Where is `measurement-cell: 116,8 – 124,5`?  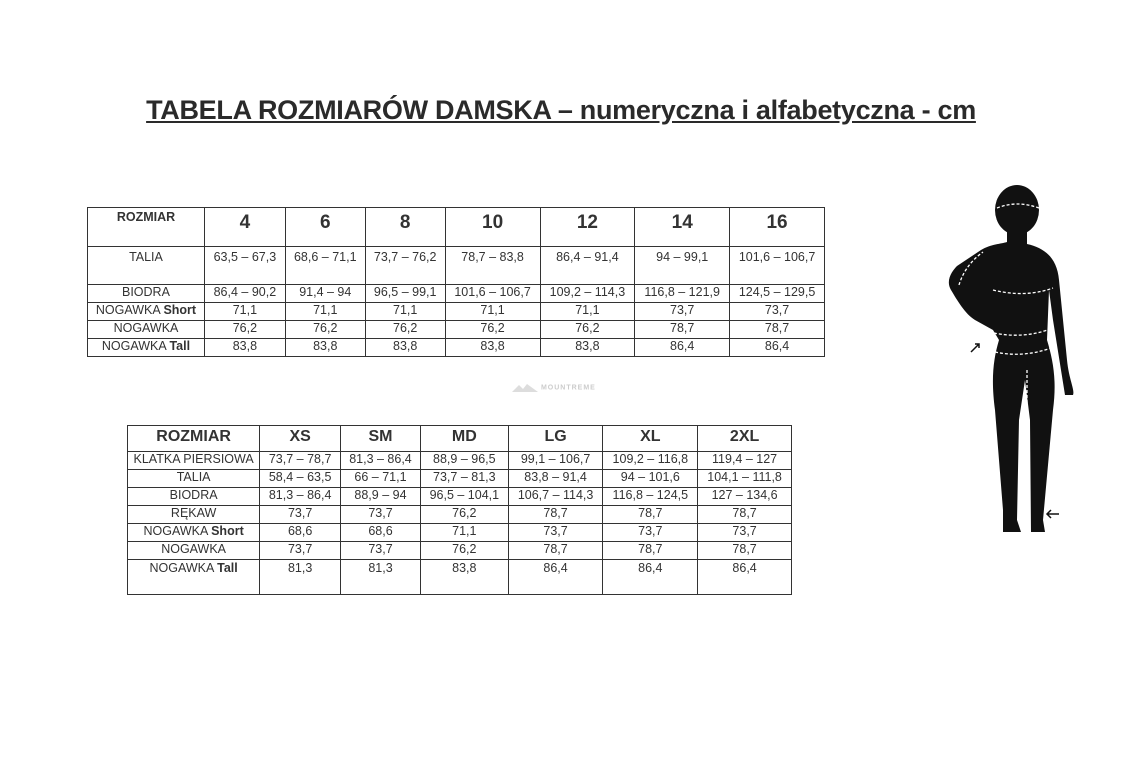 measurement-cell: 116,8 – 124,5 is located at coordinates (650, 496).